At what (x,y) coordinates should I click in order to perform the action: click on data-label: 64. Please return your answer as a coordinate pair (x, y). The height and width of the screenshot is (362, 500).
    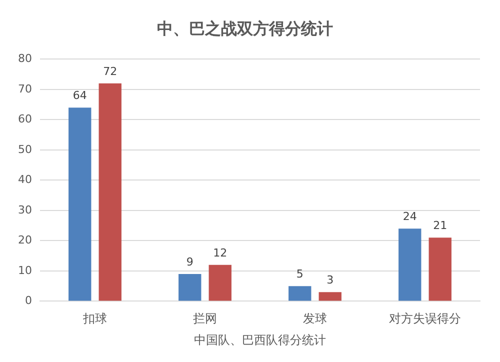
    Looking at the image, I should click on (79, 95).